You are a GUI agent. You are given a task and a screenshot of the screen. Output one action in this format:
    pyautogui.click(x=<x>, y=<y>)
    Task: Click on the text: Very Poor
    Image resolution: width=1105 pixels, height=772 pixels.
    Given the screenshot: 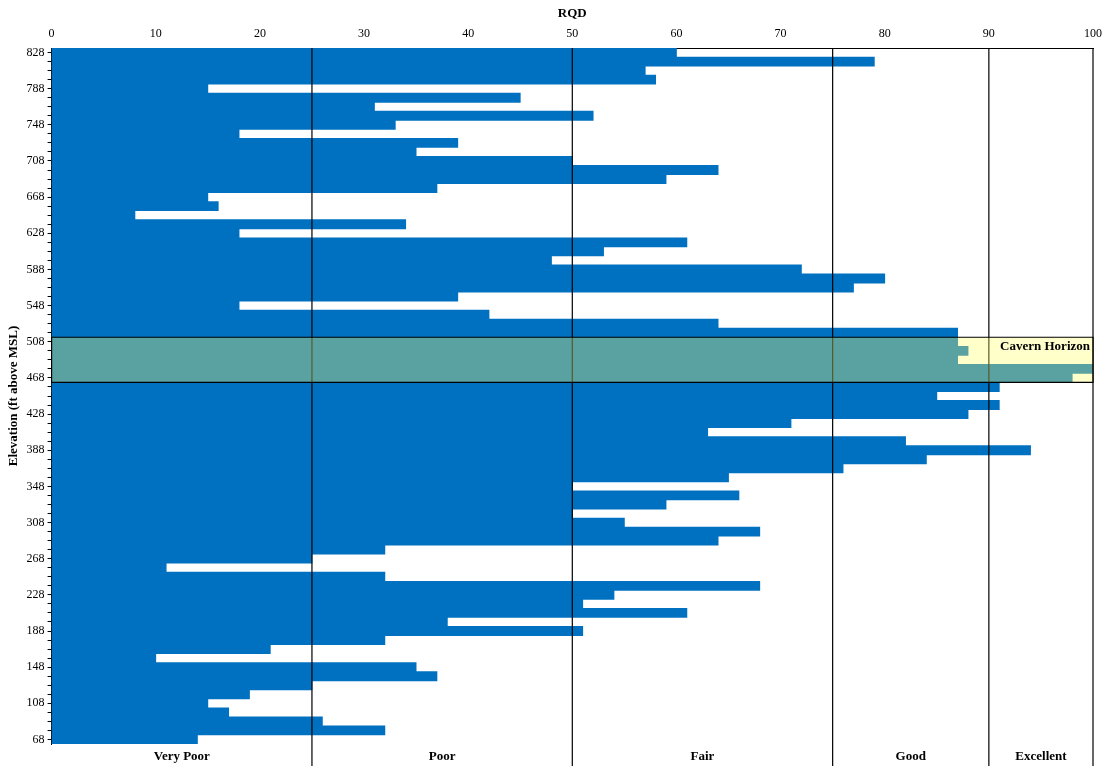 What is the action you would take?
    pyautogui.click(x=182, y=756)
    